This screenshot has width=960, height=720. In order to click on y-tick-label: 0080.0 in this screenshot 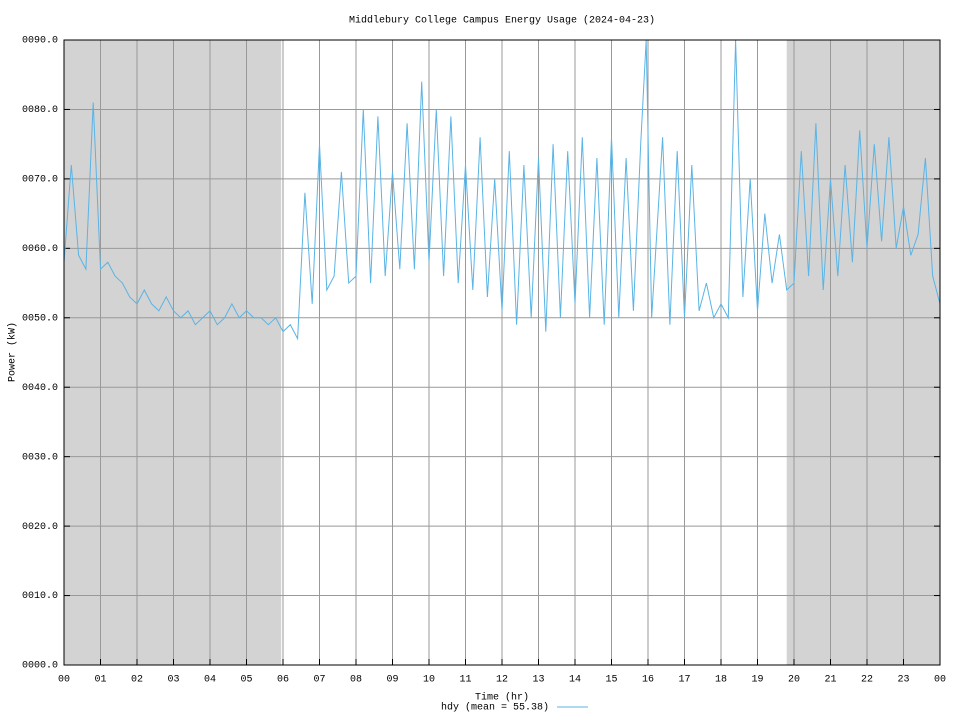, I will do `click(40, 110)`.